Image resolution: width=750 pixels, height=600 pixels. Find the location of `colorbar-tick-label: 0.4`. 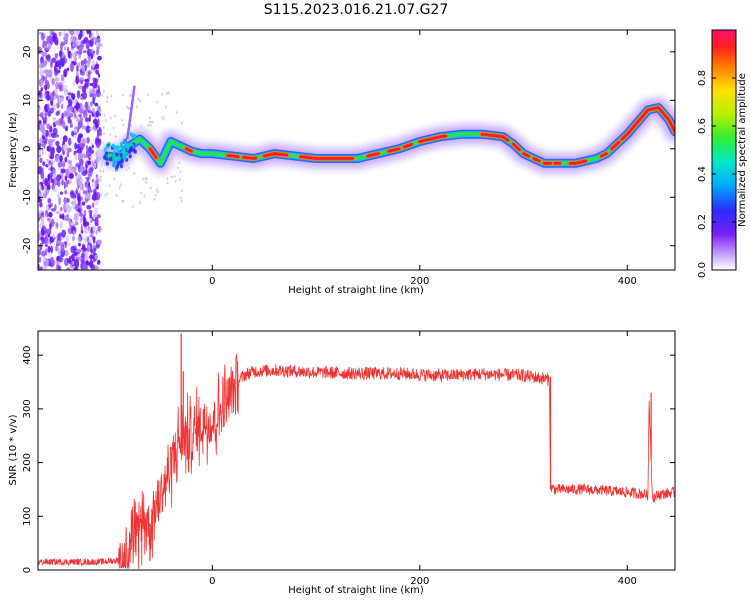

colorbar-tick-label: 0.4 is located at coordinates (702, 174).